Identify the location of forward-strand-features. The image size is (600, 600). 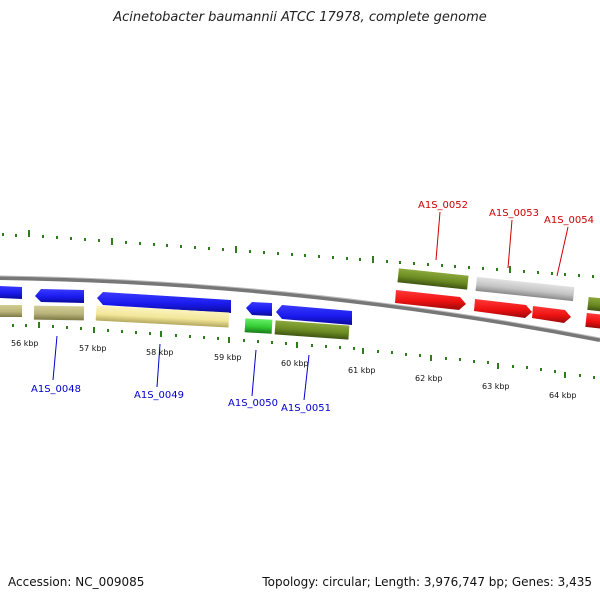
(497, 299).